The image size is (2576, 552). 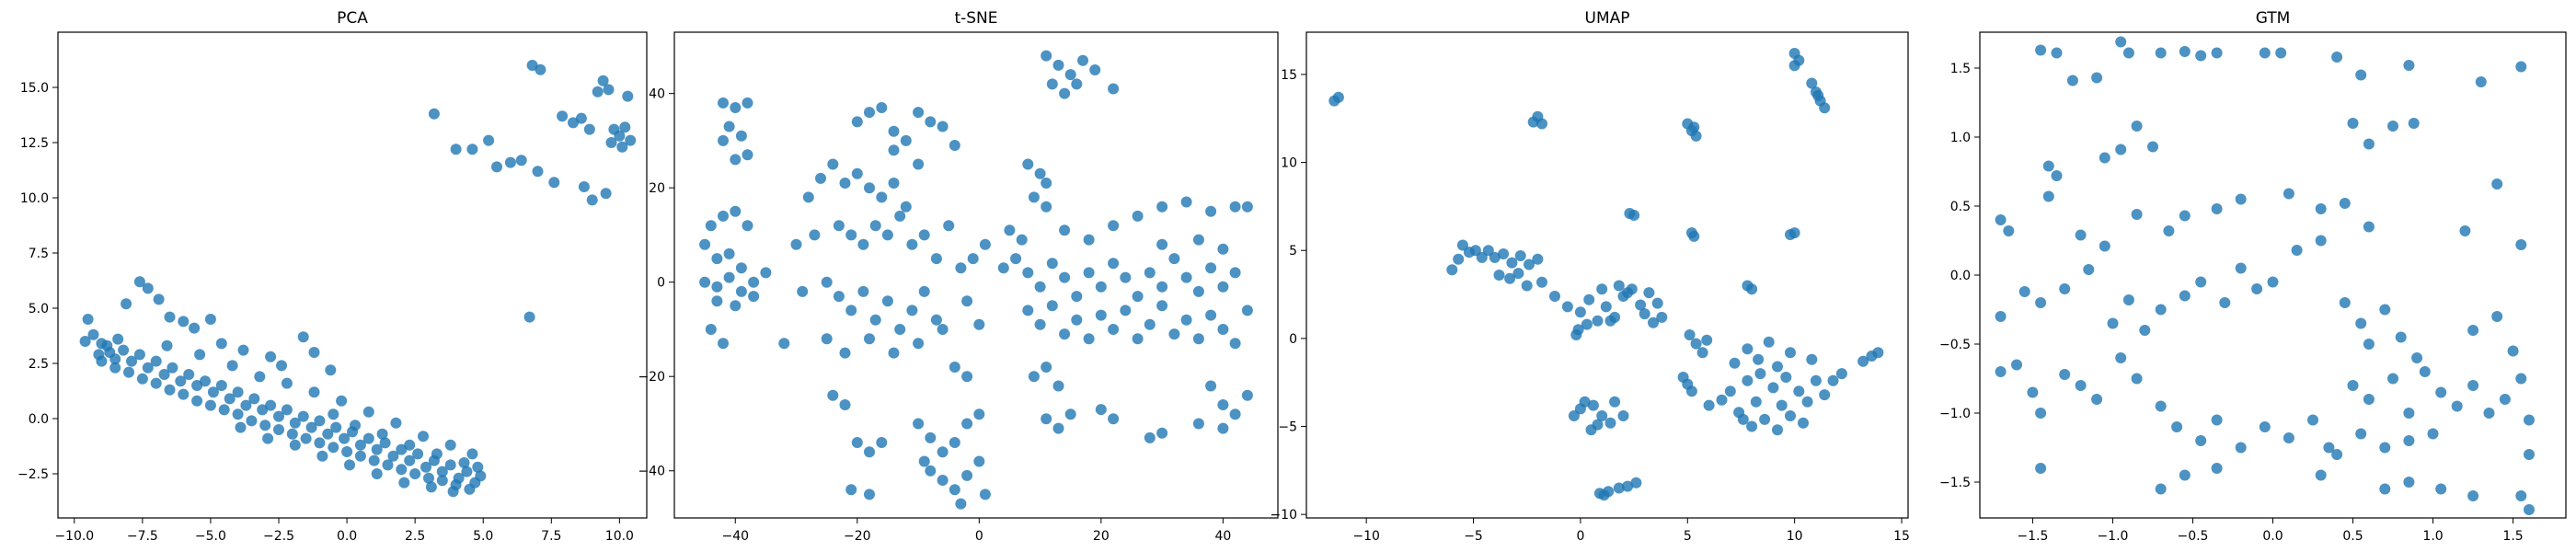 I want to click on y-tick-label: −1.0, so click(x=1955, y=414).